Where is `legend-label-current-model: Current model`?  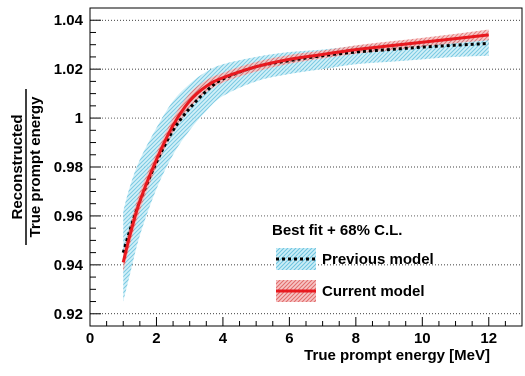 legend-label-current-model: Current model is located at coordinates (373, 291).